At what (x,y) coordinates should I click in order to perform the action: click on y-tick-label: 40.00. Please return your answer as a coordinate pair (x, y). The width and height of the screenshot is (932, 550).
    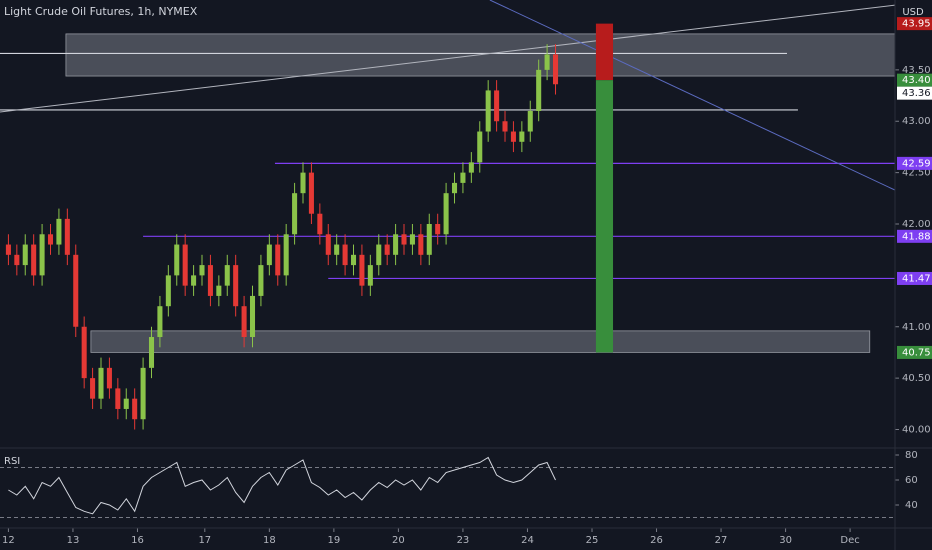
    Looking at the image, I should click on (916, 430).